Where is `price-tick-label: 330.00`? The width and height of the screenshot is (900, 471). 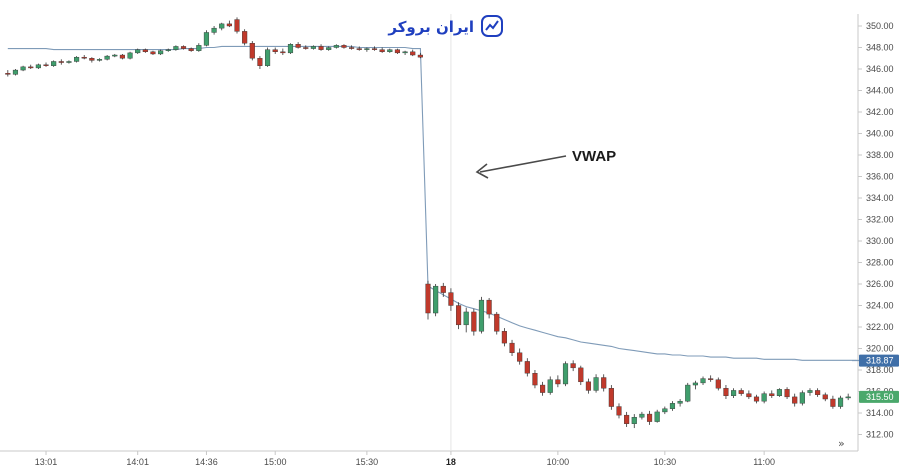 price-tick-label: 330.00 is located at coordinates (880, 241).